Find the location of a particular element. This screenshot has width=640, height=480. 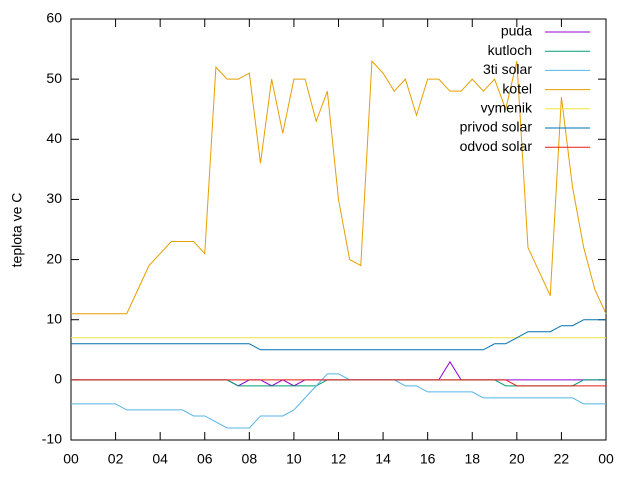

x-tick-label: 18 is located at coordinates (472, 459).